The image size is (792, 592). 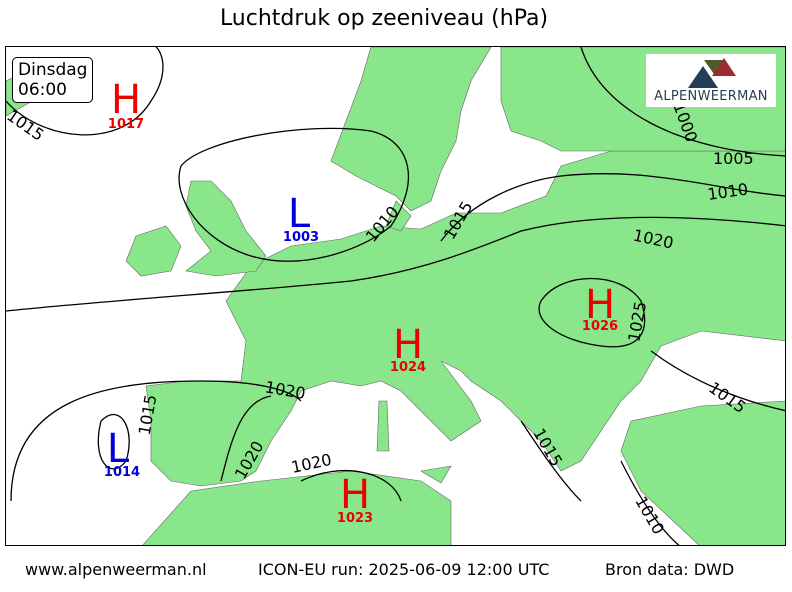 What do you see at coordinates (384, 18) in the screenshot?
I see `map-title: Luchtdruk op zeeniveau (hPa)` at bounding box center [384, 18].